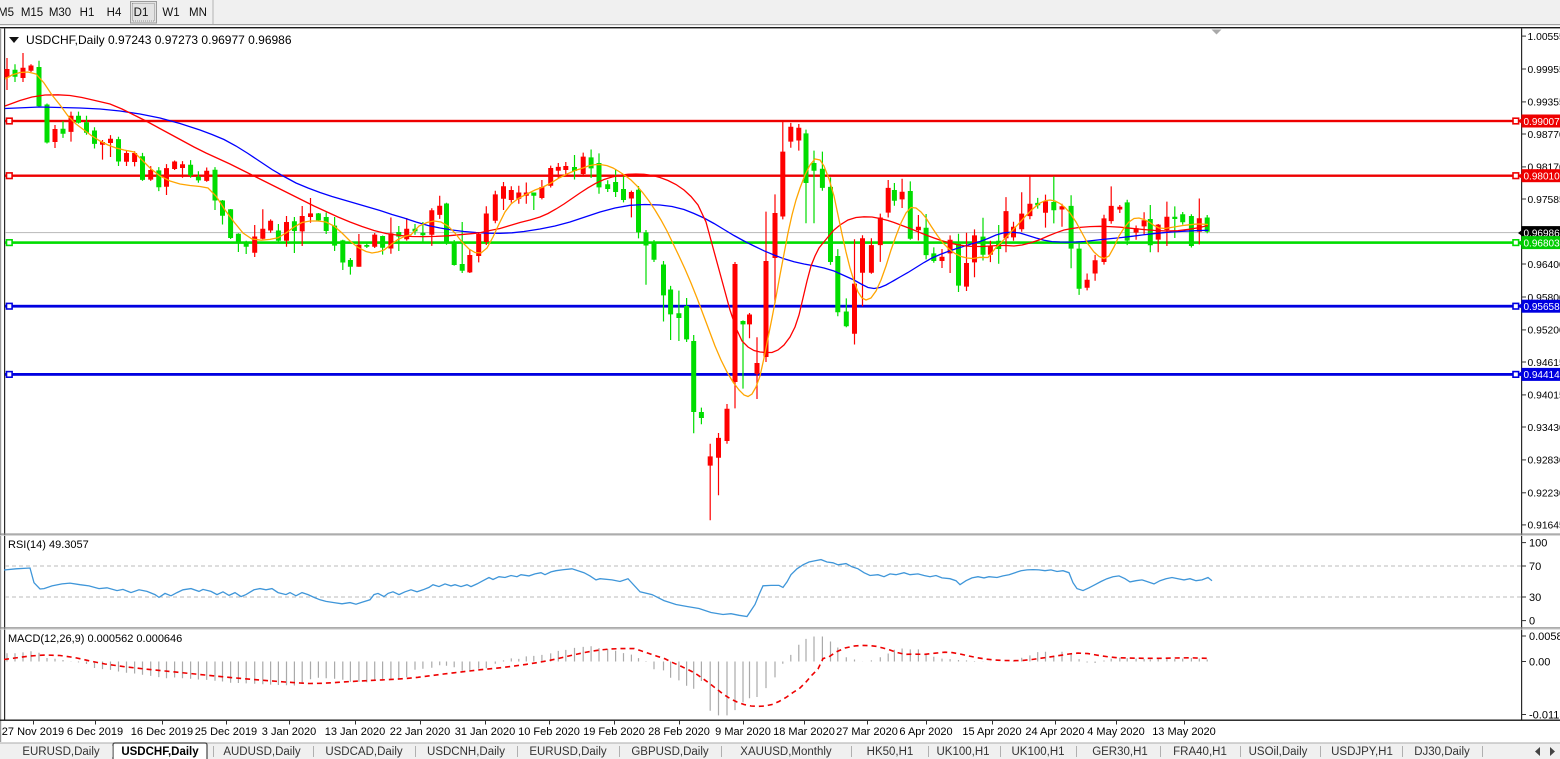  What do you see at coordinates (32, 13) in the screenshot?
I see `svg-text: M15` at bounding box center [32, 13].